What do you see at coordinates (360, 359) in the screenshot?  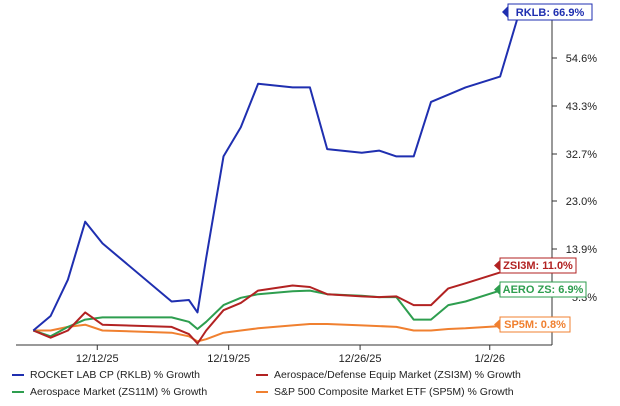 I see `x-tick-label: 12/26/25` at bounding box center [360, 359].